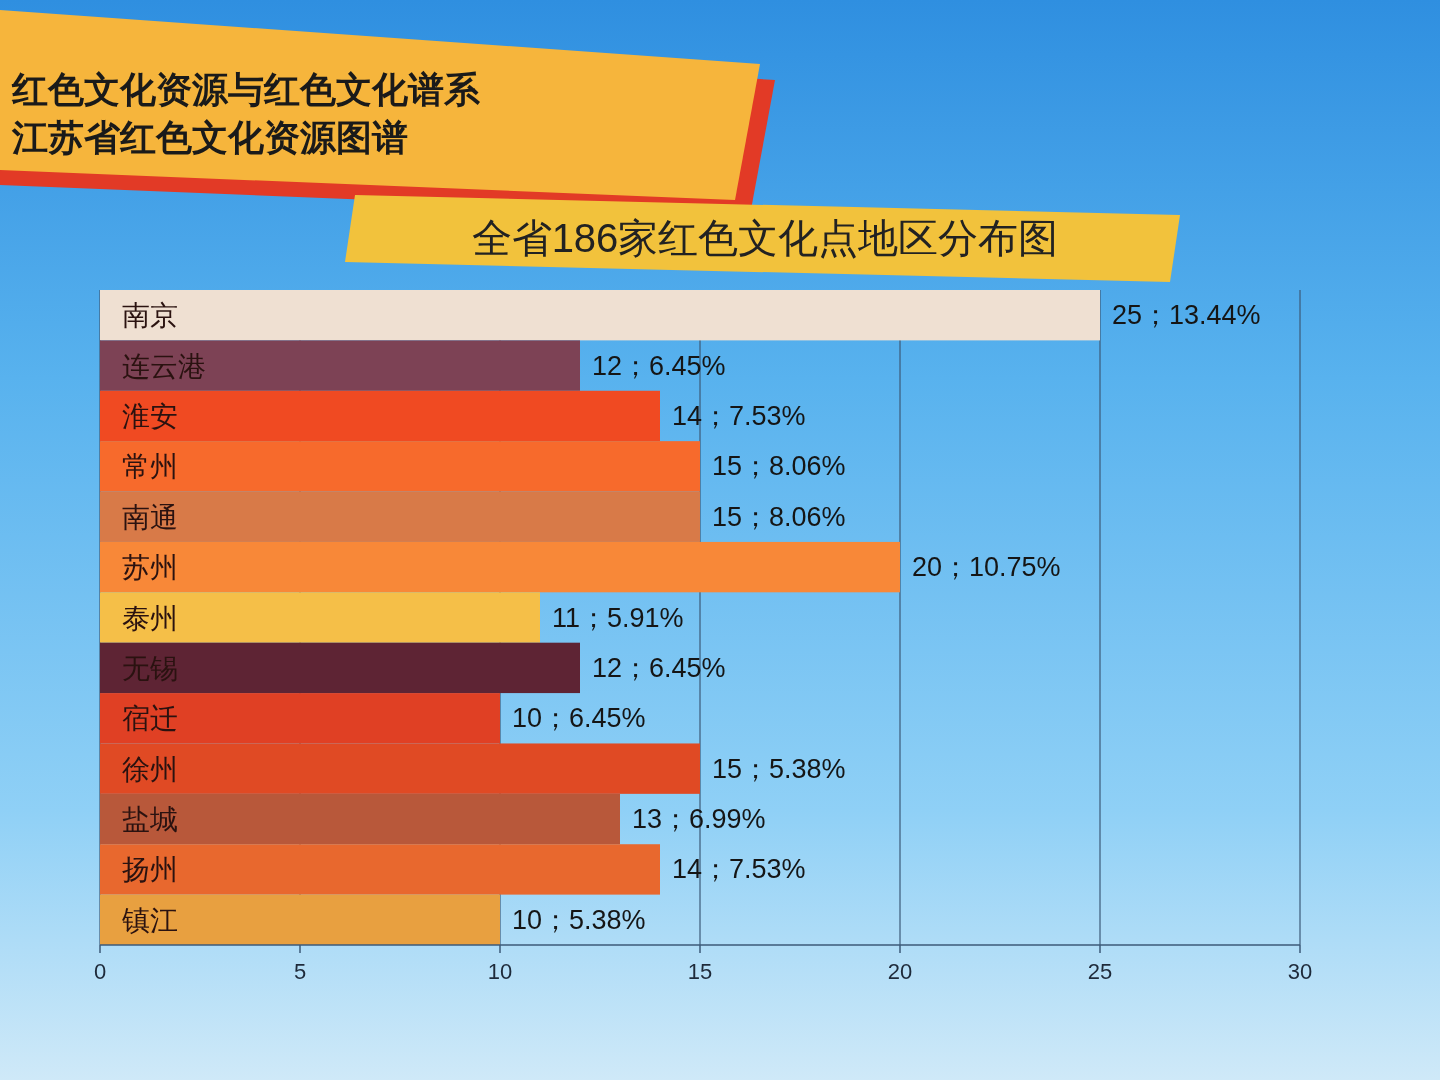 Image resolution: width=1440 pixels, height=1080 pixels. What do you see at coordinates (699, 819) in the screenshot?
I see `data-label: 13；6.99%` at bounding box center [699, 819].